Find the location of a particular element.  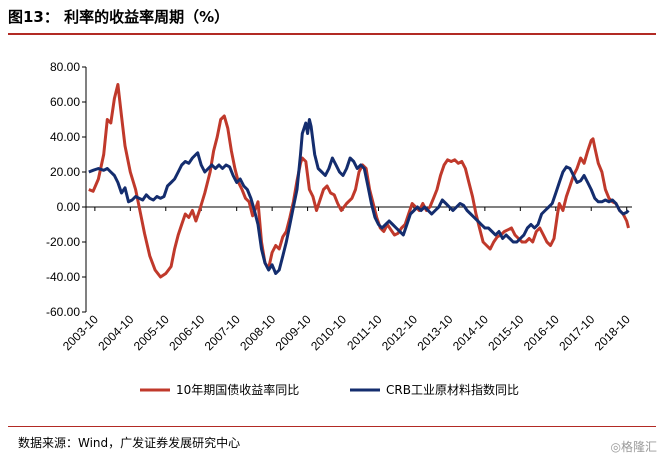

x-tick-label: 2008-10 is located at coordinates (257, 332).